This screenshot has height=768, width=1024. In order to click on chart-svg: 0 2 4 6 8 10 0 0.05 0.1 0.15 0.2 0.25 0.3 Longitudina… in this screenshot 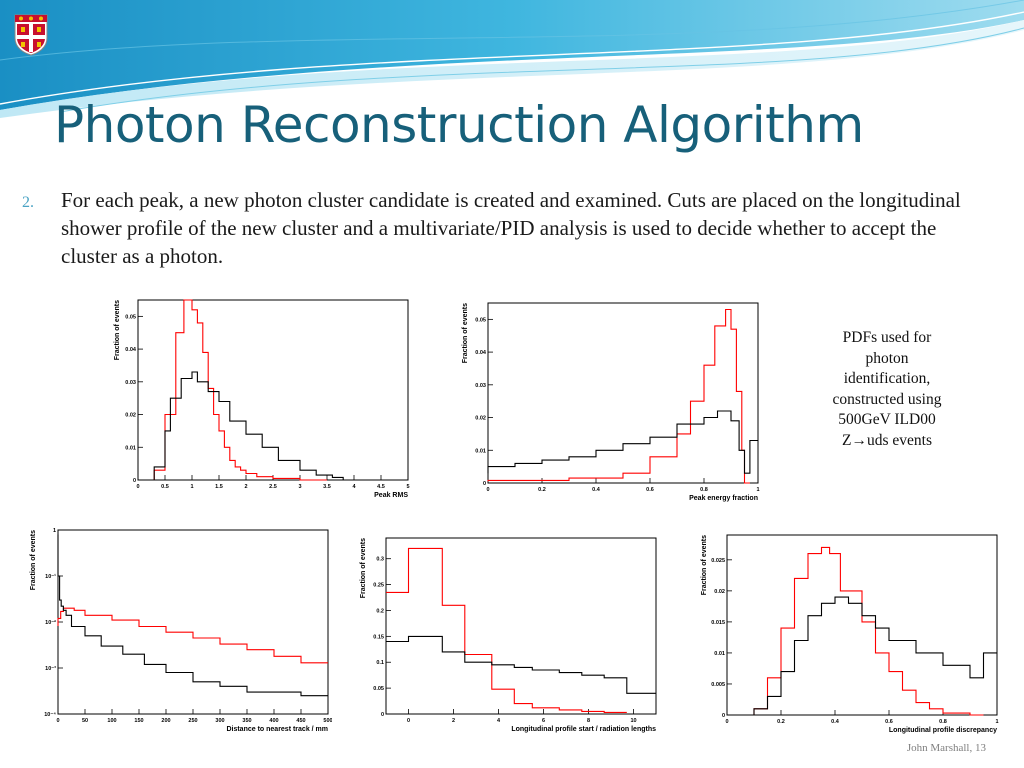, I will do `click(508, 635)`.